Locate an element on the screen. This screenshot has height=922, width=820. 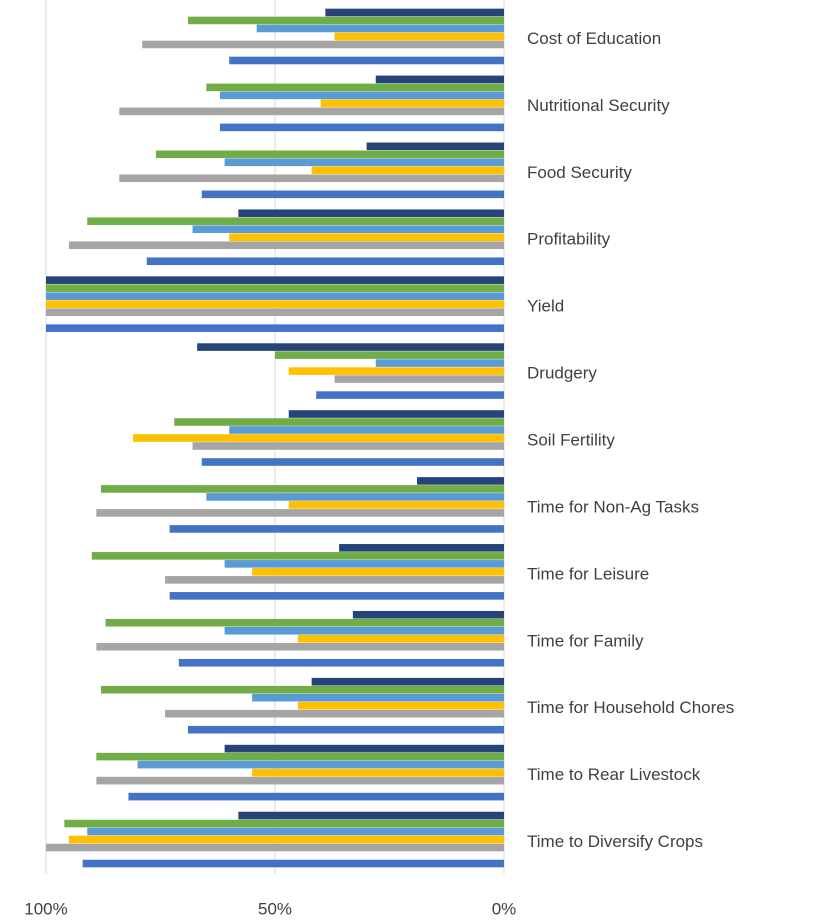
category-label: Time for Family is located at coordinates (585, 640).